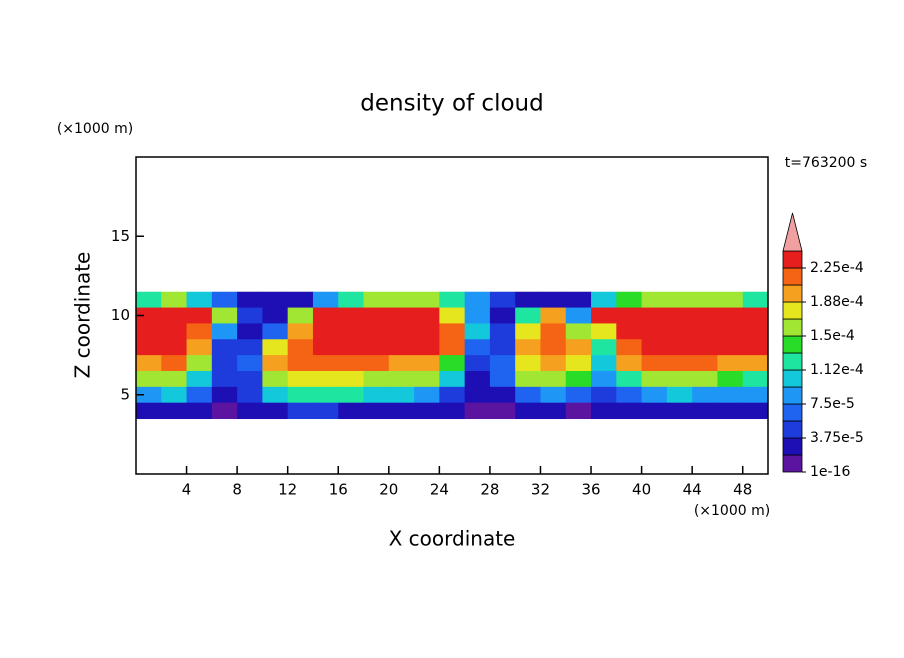  Describe the element at coordinates (837, 302) in the screenshot. I see `colorbar-tick-label: 1.88e-4` at that location.